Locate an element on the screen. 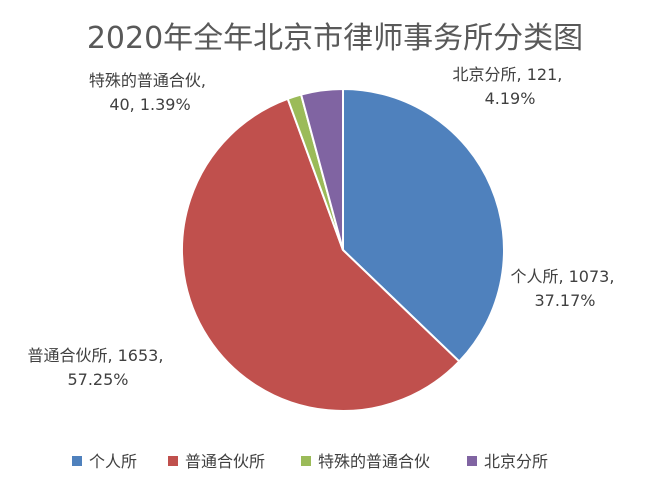 This screenshot has width=670, height=491. data-label-general-partnership: 普通合伙所, 1653, 57.25% is located at coordinates (97, 367).